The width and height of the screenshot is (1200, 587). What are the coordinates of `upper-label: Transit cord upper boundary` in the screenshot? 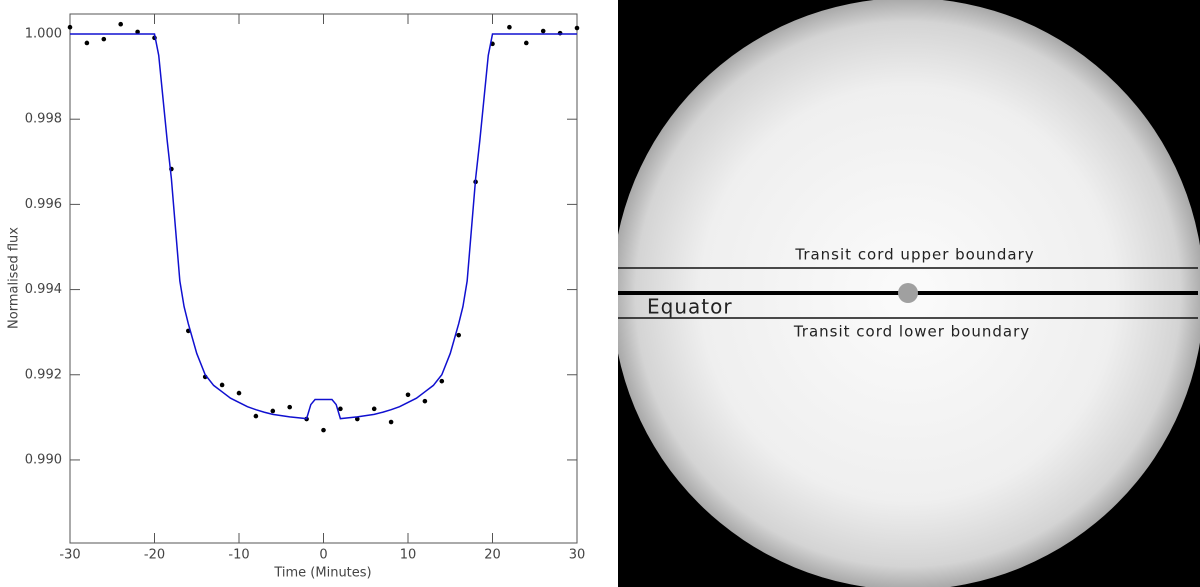 It's located at (914, 255).